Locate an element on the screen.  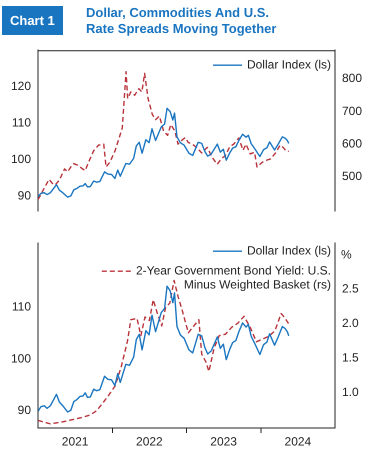
y2-tick-label: 1.5 is located at coordinates (351, 357).